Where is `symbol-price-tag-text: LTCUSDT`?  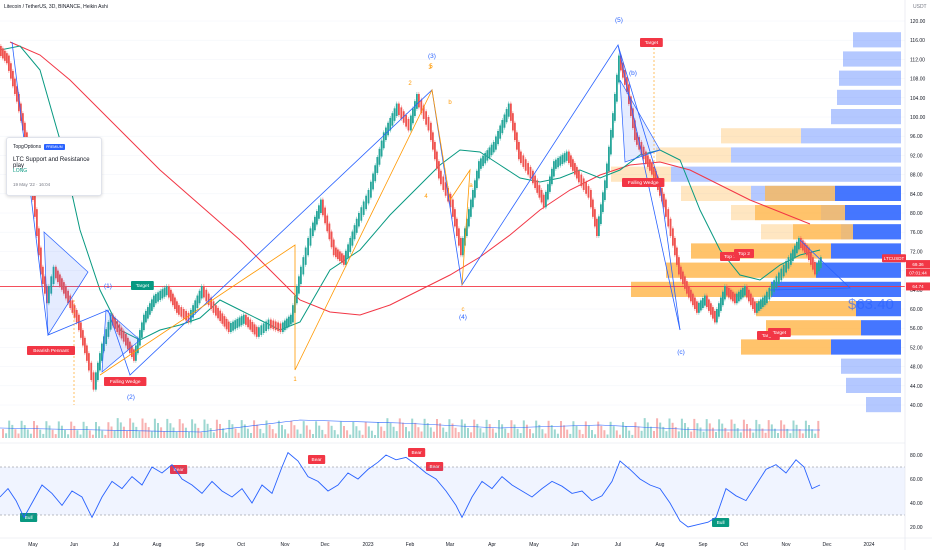 symbol-price-tag-text: LTCUSDT is located at coordinates (894, 258).